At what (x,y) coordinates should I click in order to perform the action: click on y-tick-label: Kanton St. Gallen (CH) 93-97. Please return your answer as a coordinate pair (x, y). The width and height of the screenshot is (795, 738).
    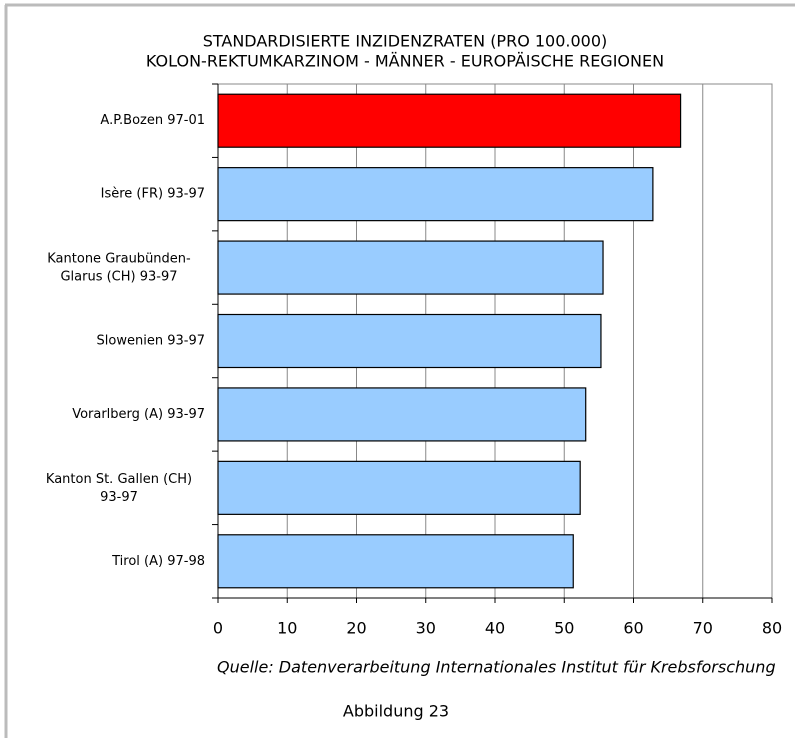
    Looking at the image, I should click on (119, 487).